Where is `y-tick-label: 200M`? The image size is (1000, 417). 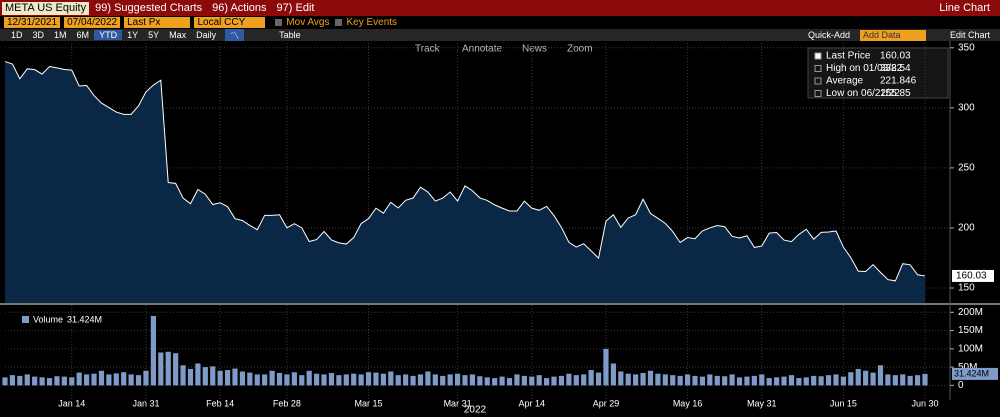 y-tick-label: 200M is located at coordinates (970, 312).